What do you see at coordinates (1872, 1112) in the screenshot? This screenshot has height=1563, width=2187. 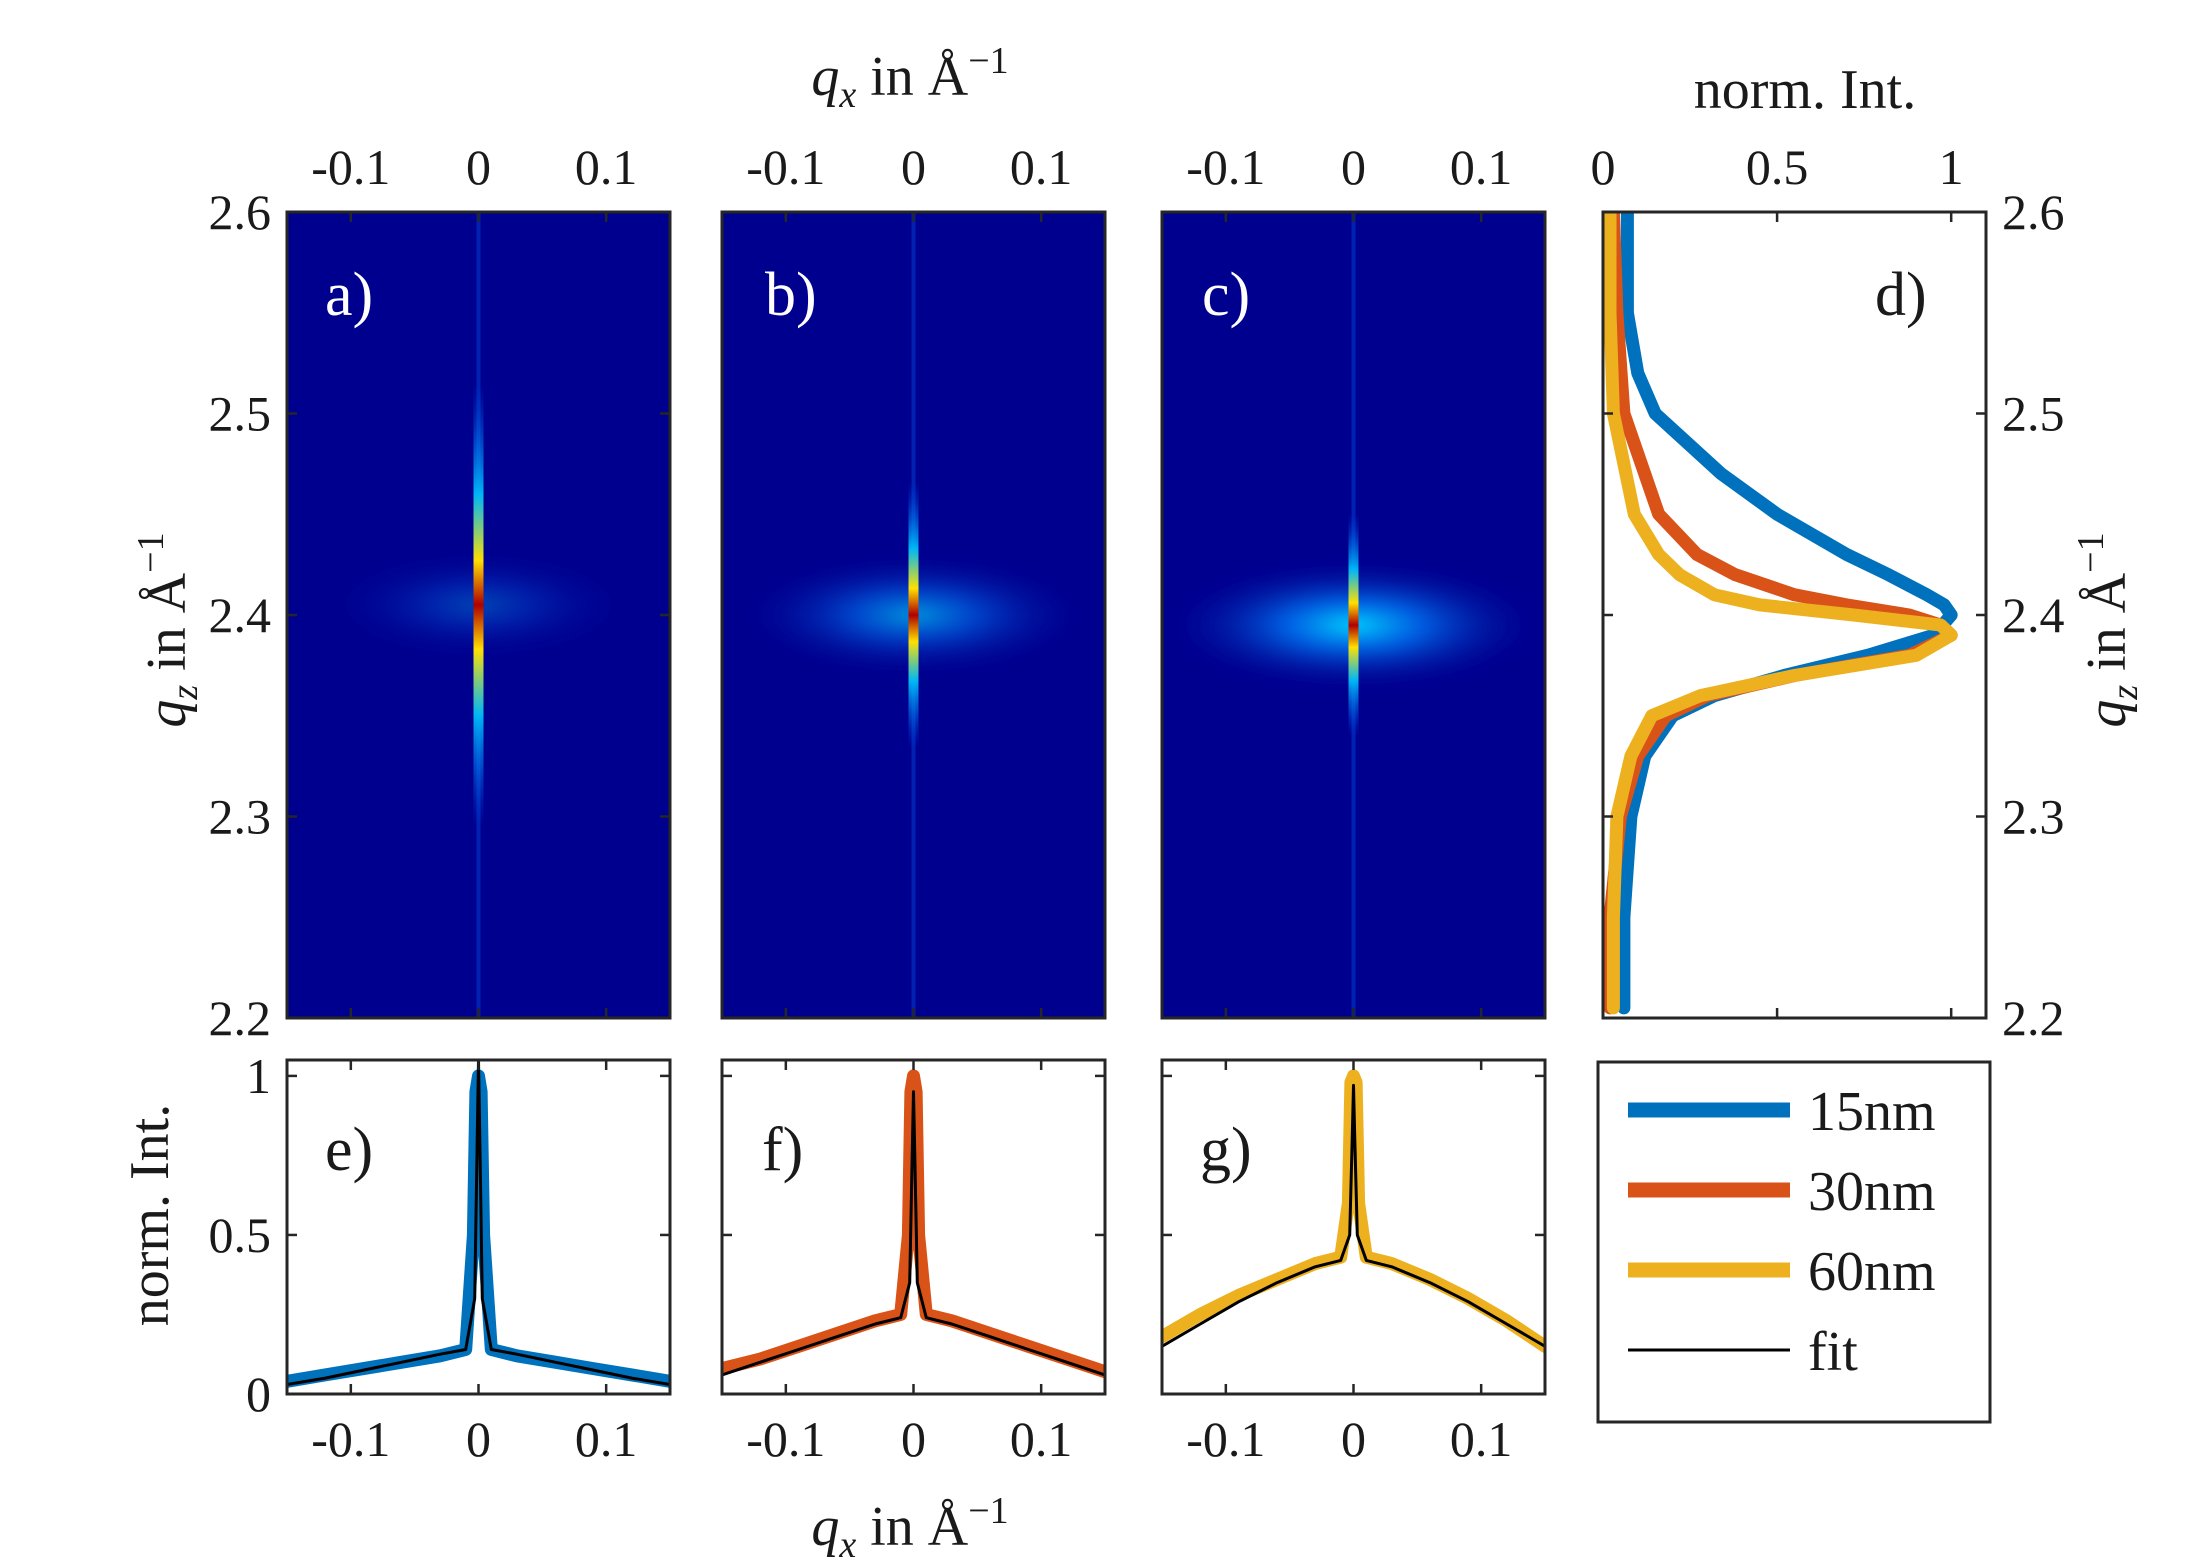 I see `legend-label: 15nm` at bounding box center [1872, 1112].